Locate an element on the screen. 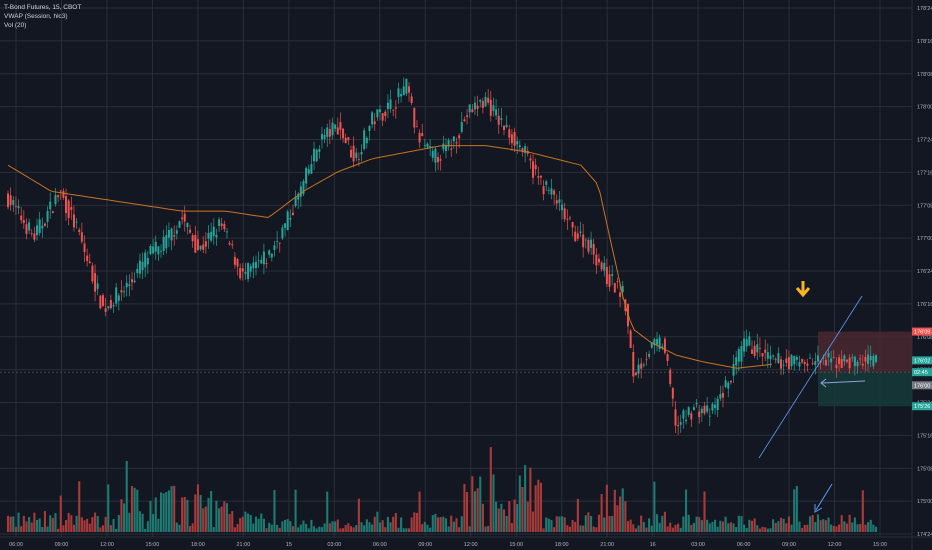 This screenshot has width=932, height=550. symbol-title: T-Bond Futures, 15, CBOT is located at coordinates (43, 7).